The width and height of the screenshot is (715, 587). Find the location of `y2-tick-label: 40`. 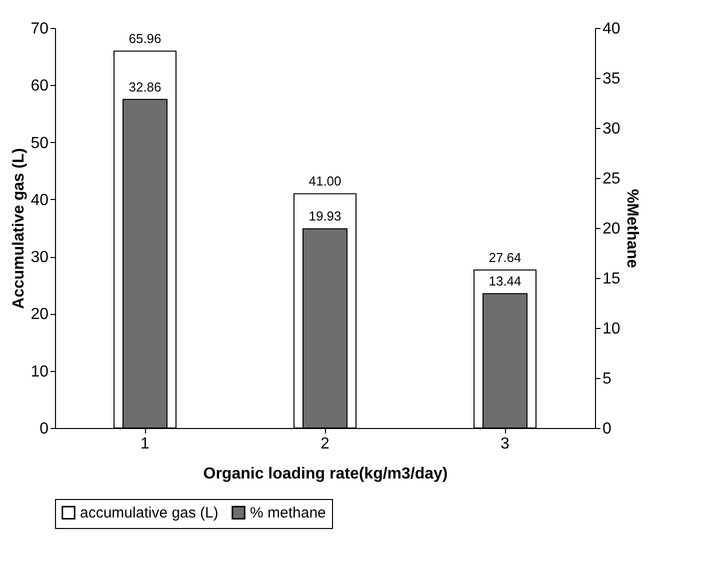

y2-tick-label: 40 is located at coordinates (611, 29).